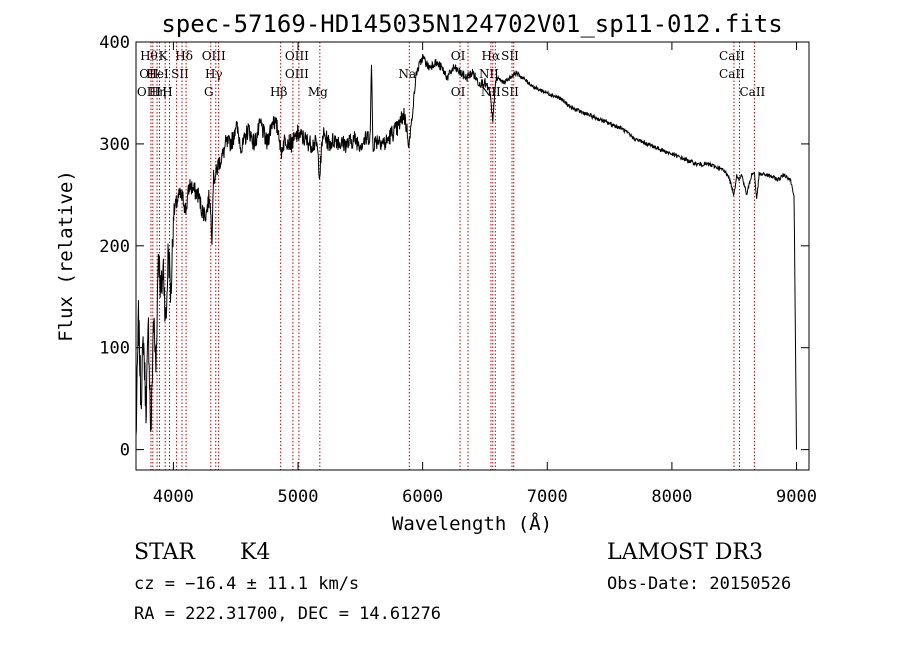 Image resolution: width=900 pixels, height=649 pixels. Describe the element at coordinates (422, 497) in the screenshot. I see `x-tick-label: 6000` at that location.